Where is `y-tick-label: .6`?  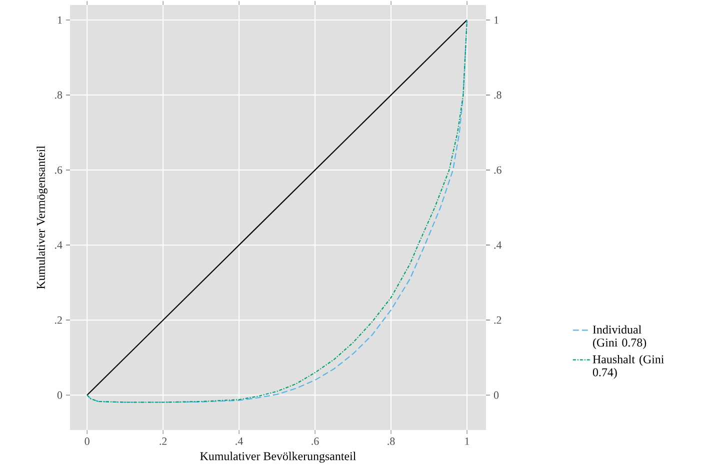 y-tick-label: .6 is located at coordinates (58, 170).